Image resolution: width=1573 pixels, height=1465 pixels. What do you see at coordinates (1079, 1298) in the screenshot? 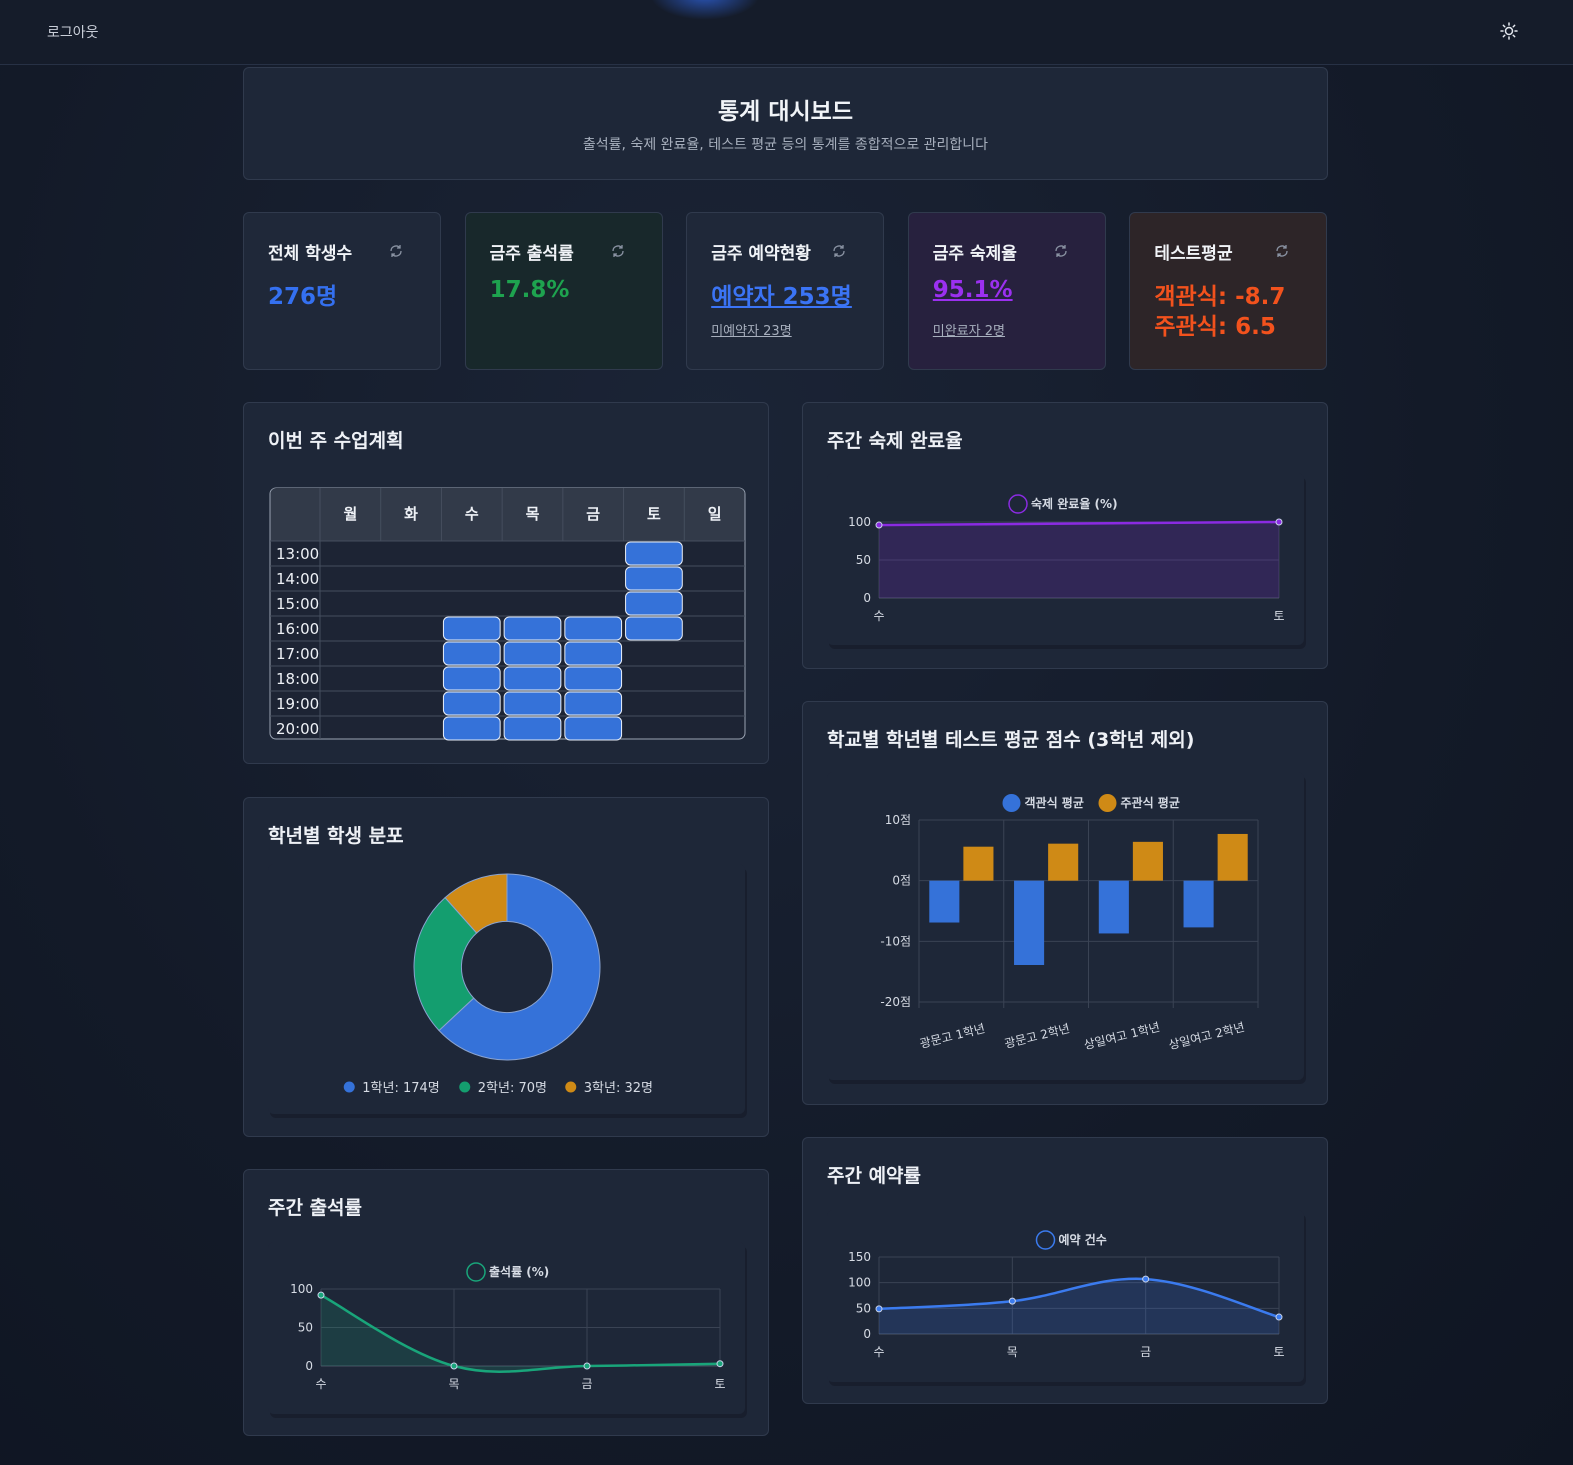
I see `line` at bounding box center [1079, 1298].